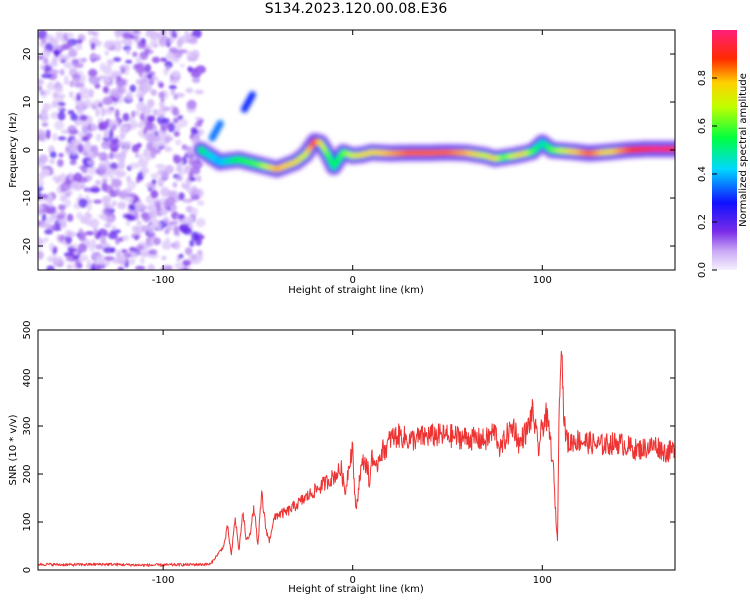 The image size is (750, 600). I want to click on ridge-point, so click(673, 149).